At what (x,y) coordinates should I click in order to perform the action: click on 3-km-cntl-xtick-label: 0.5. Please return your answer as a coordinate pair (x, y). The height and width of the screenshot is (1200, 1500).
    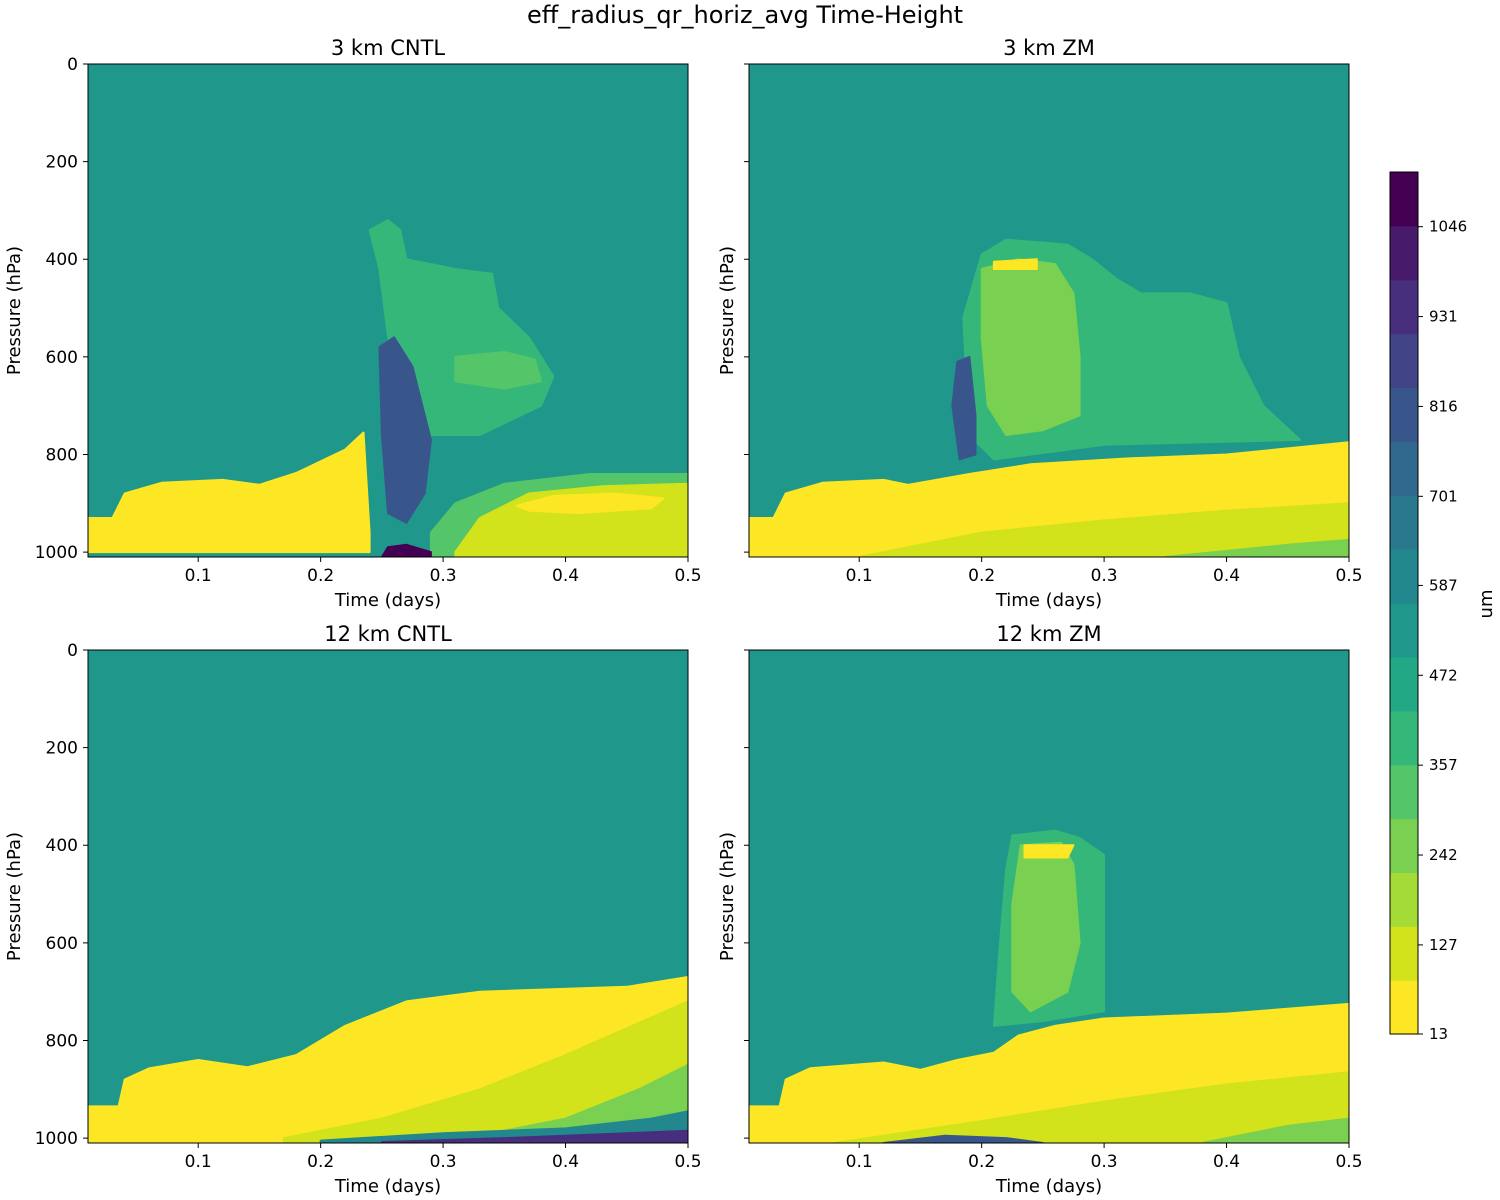
    Looking at the image, I should click on (687, 576).